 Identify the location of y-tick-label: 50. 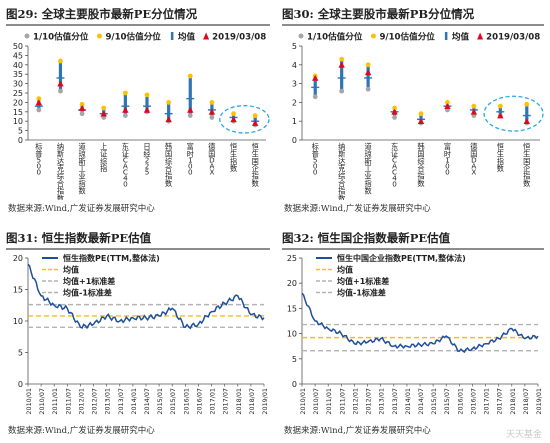
(18, 46).